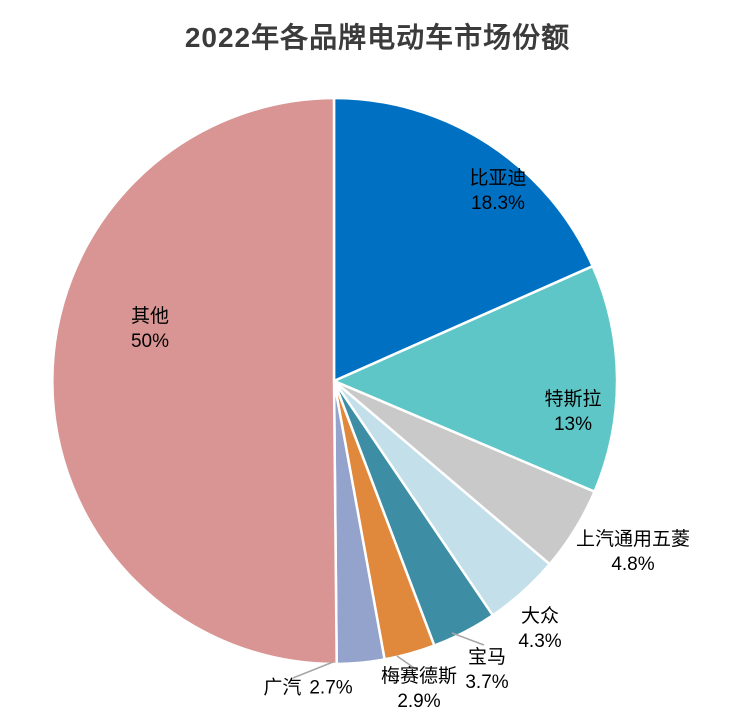 The image size is (755, 717). I want to click on slice-name: 宝马, so click(486, 657).